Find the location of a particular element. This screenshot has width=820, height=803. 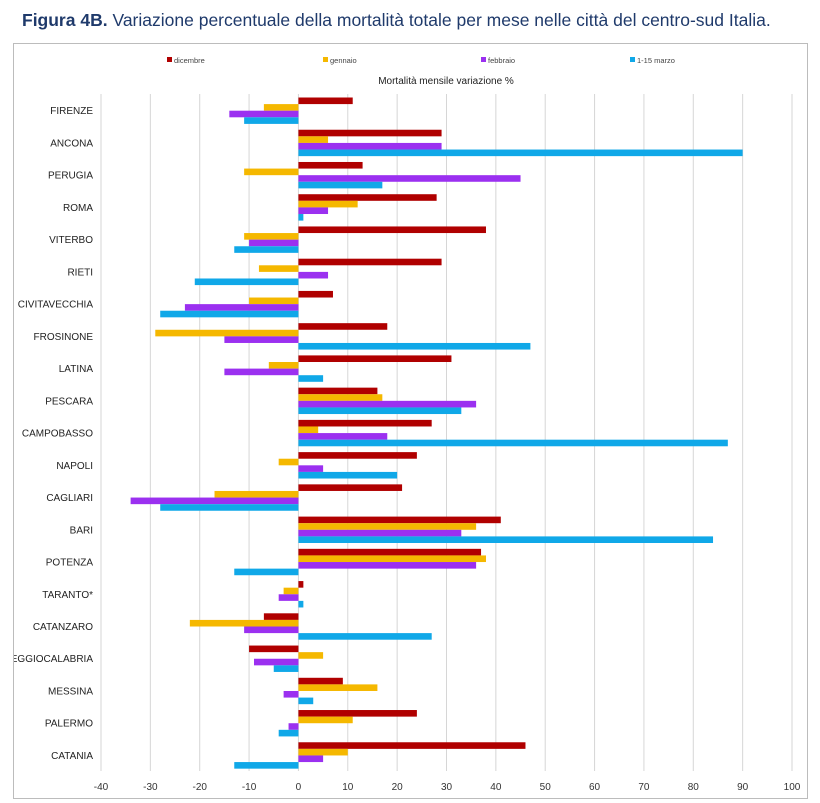

category-label: PERUGIA is located at coordinates (70, 176).